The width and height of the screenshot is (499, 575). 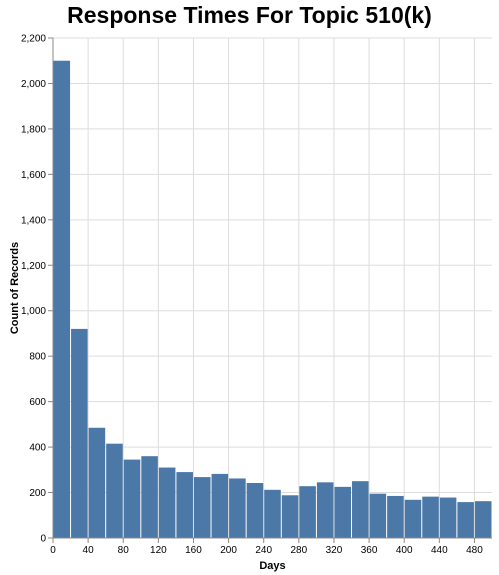 What do you see at coordinates (37, 448) in the screenshot?
I see `y-tick-label-2: 400` at bounding box center [37, 448].